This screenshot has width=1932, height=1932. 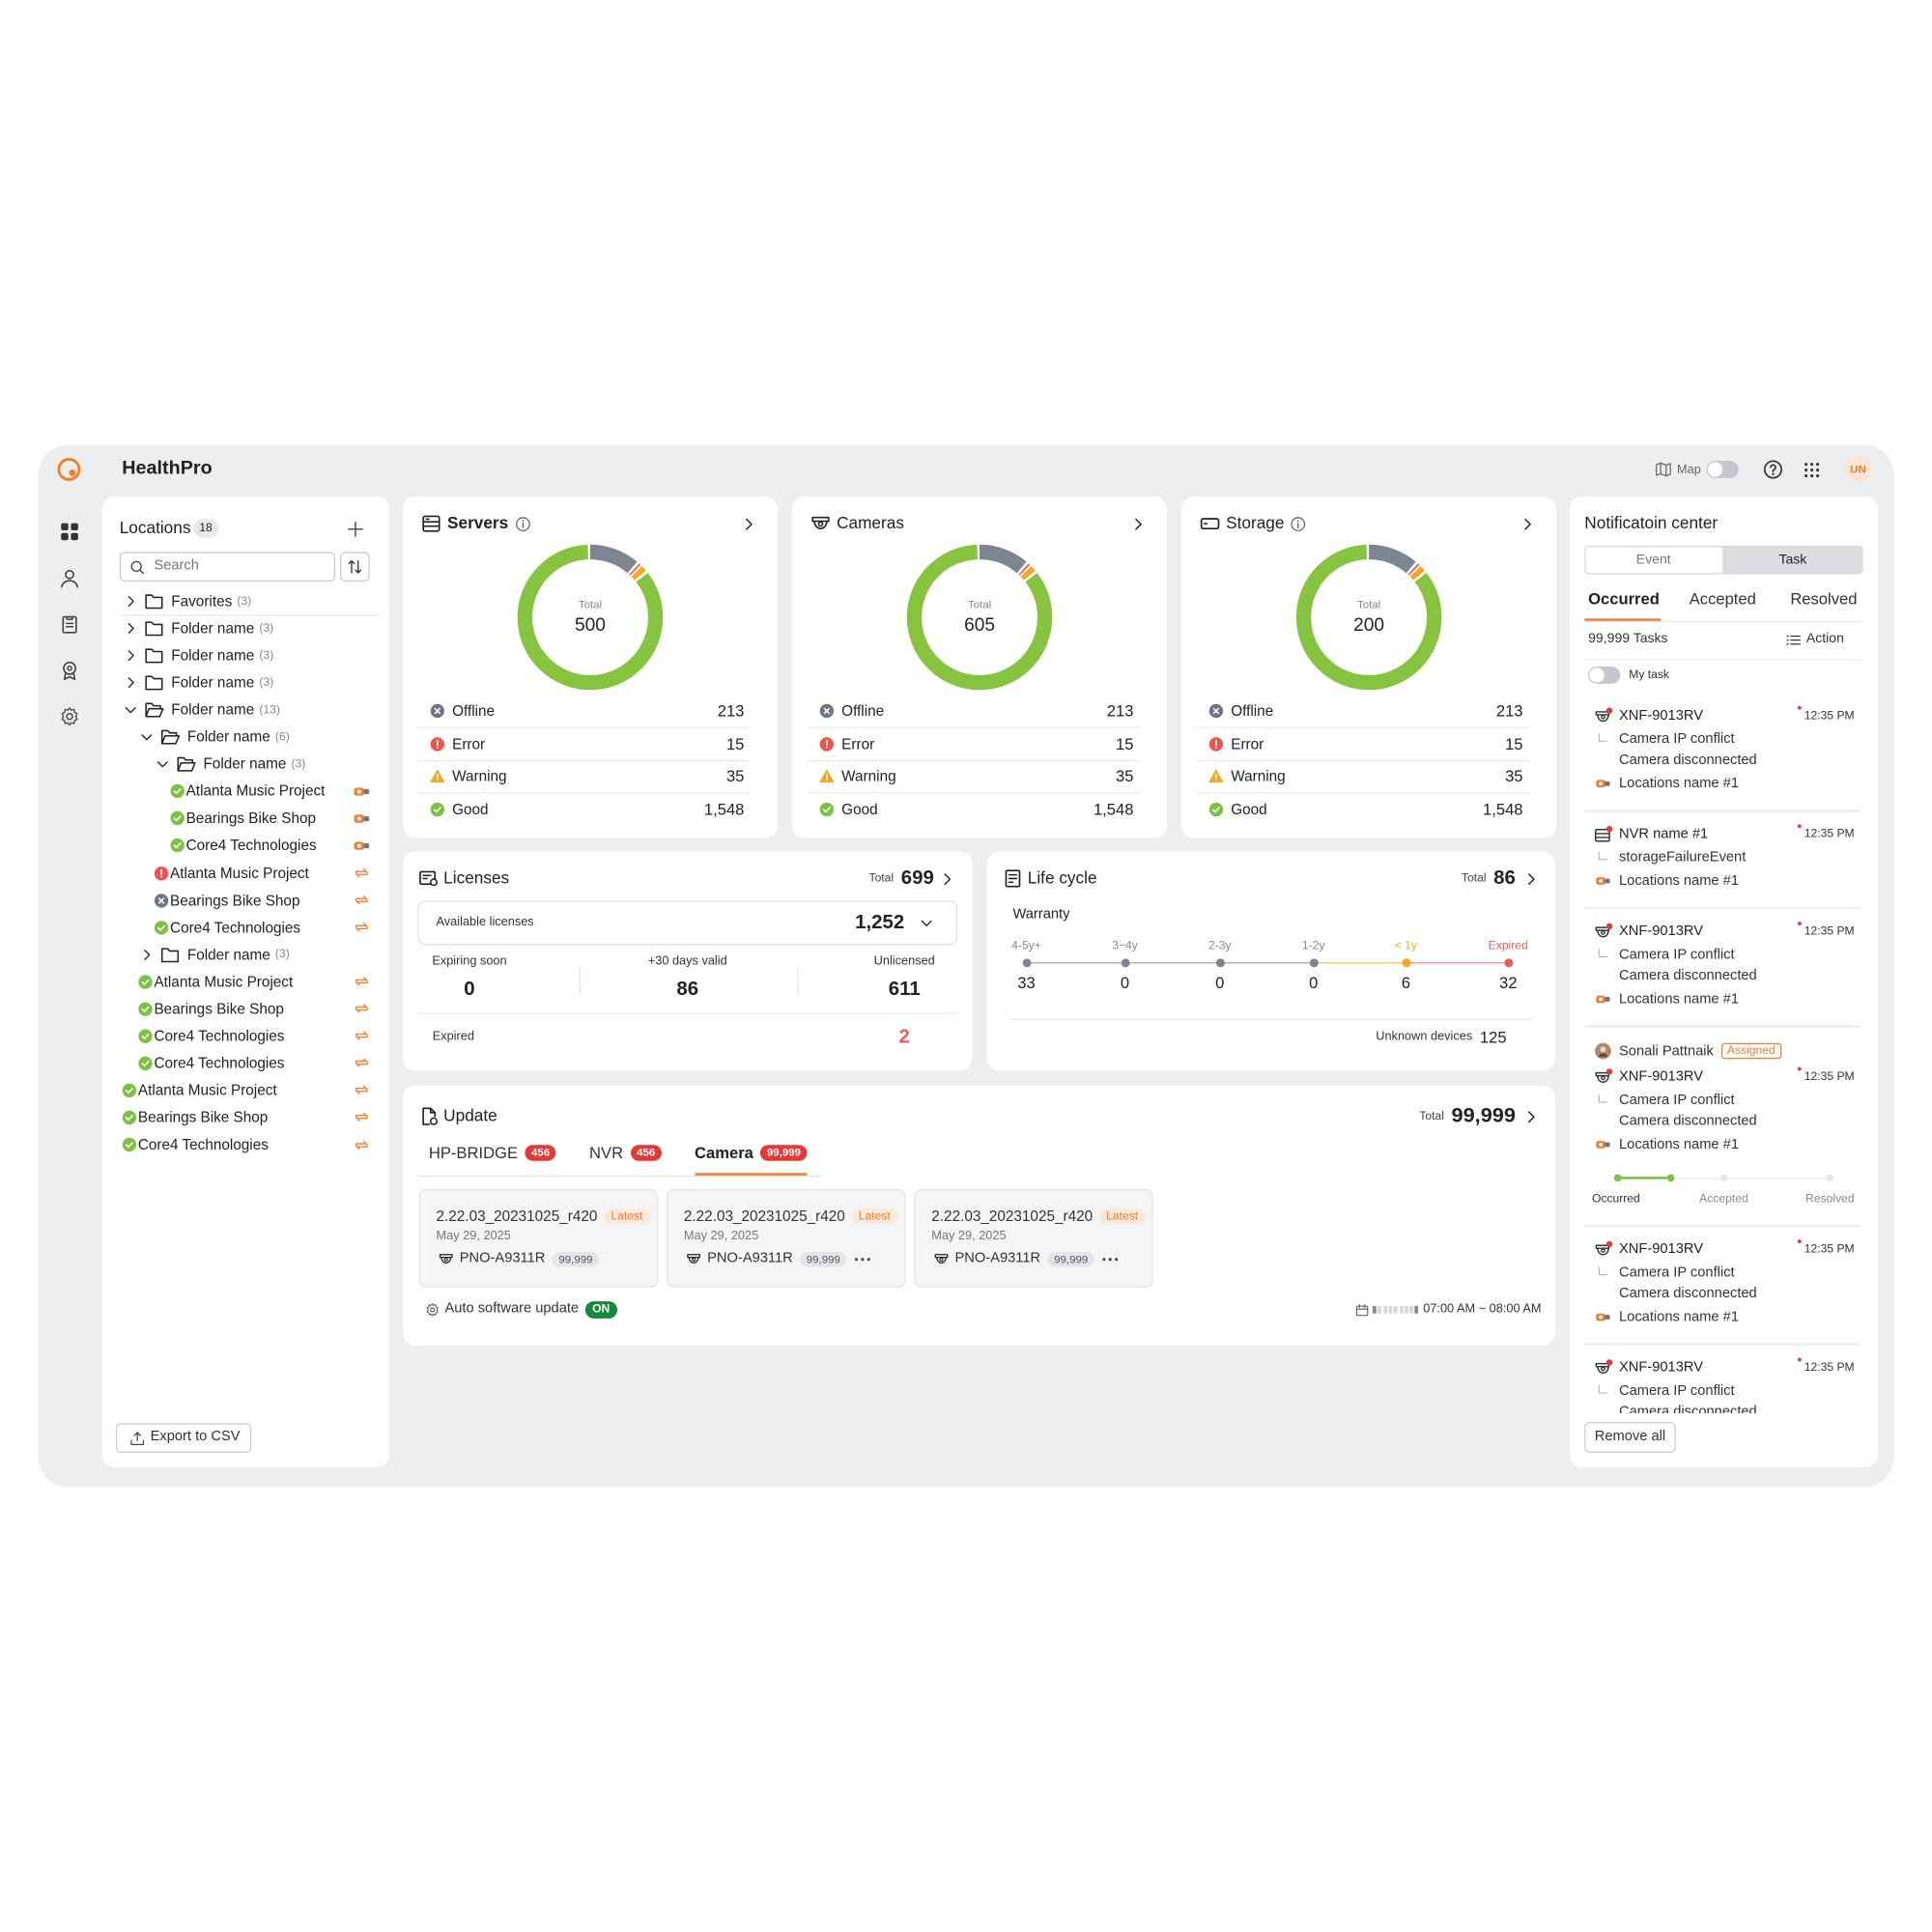 I want to click on auto-update-state: ON, so click(x=600, y=1310).